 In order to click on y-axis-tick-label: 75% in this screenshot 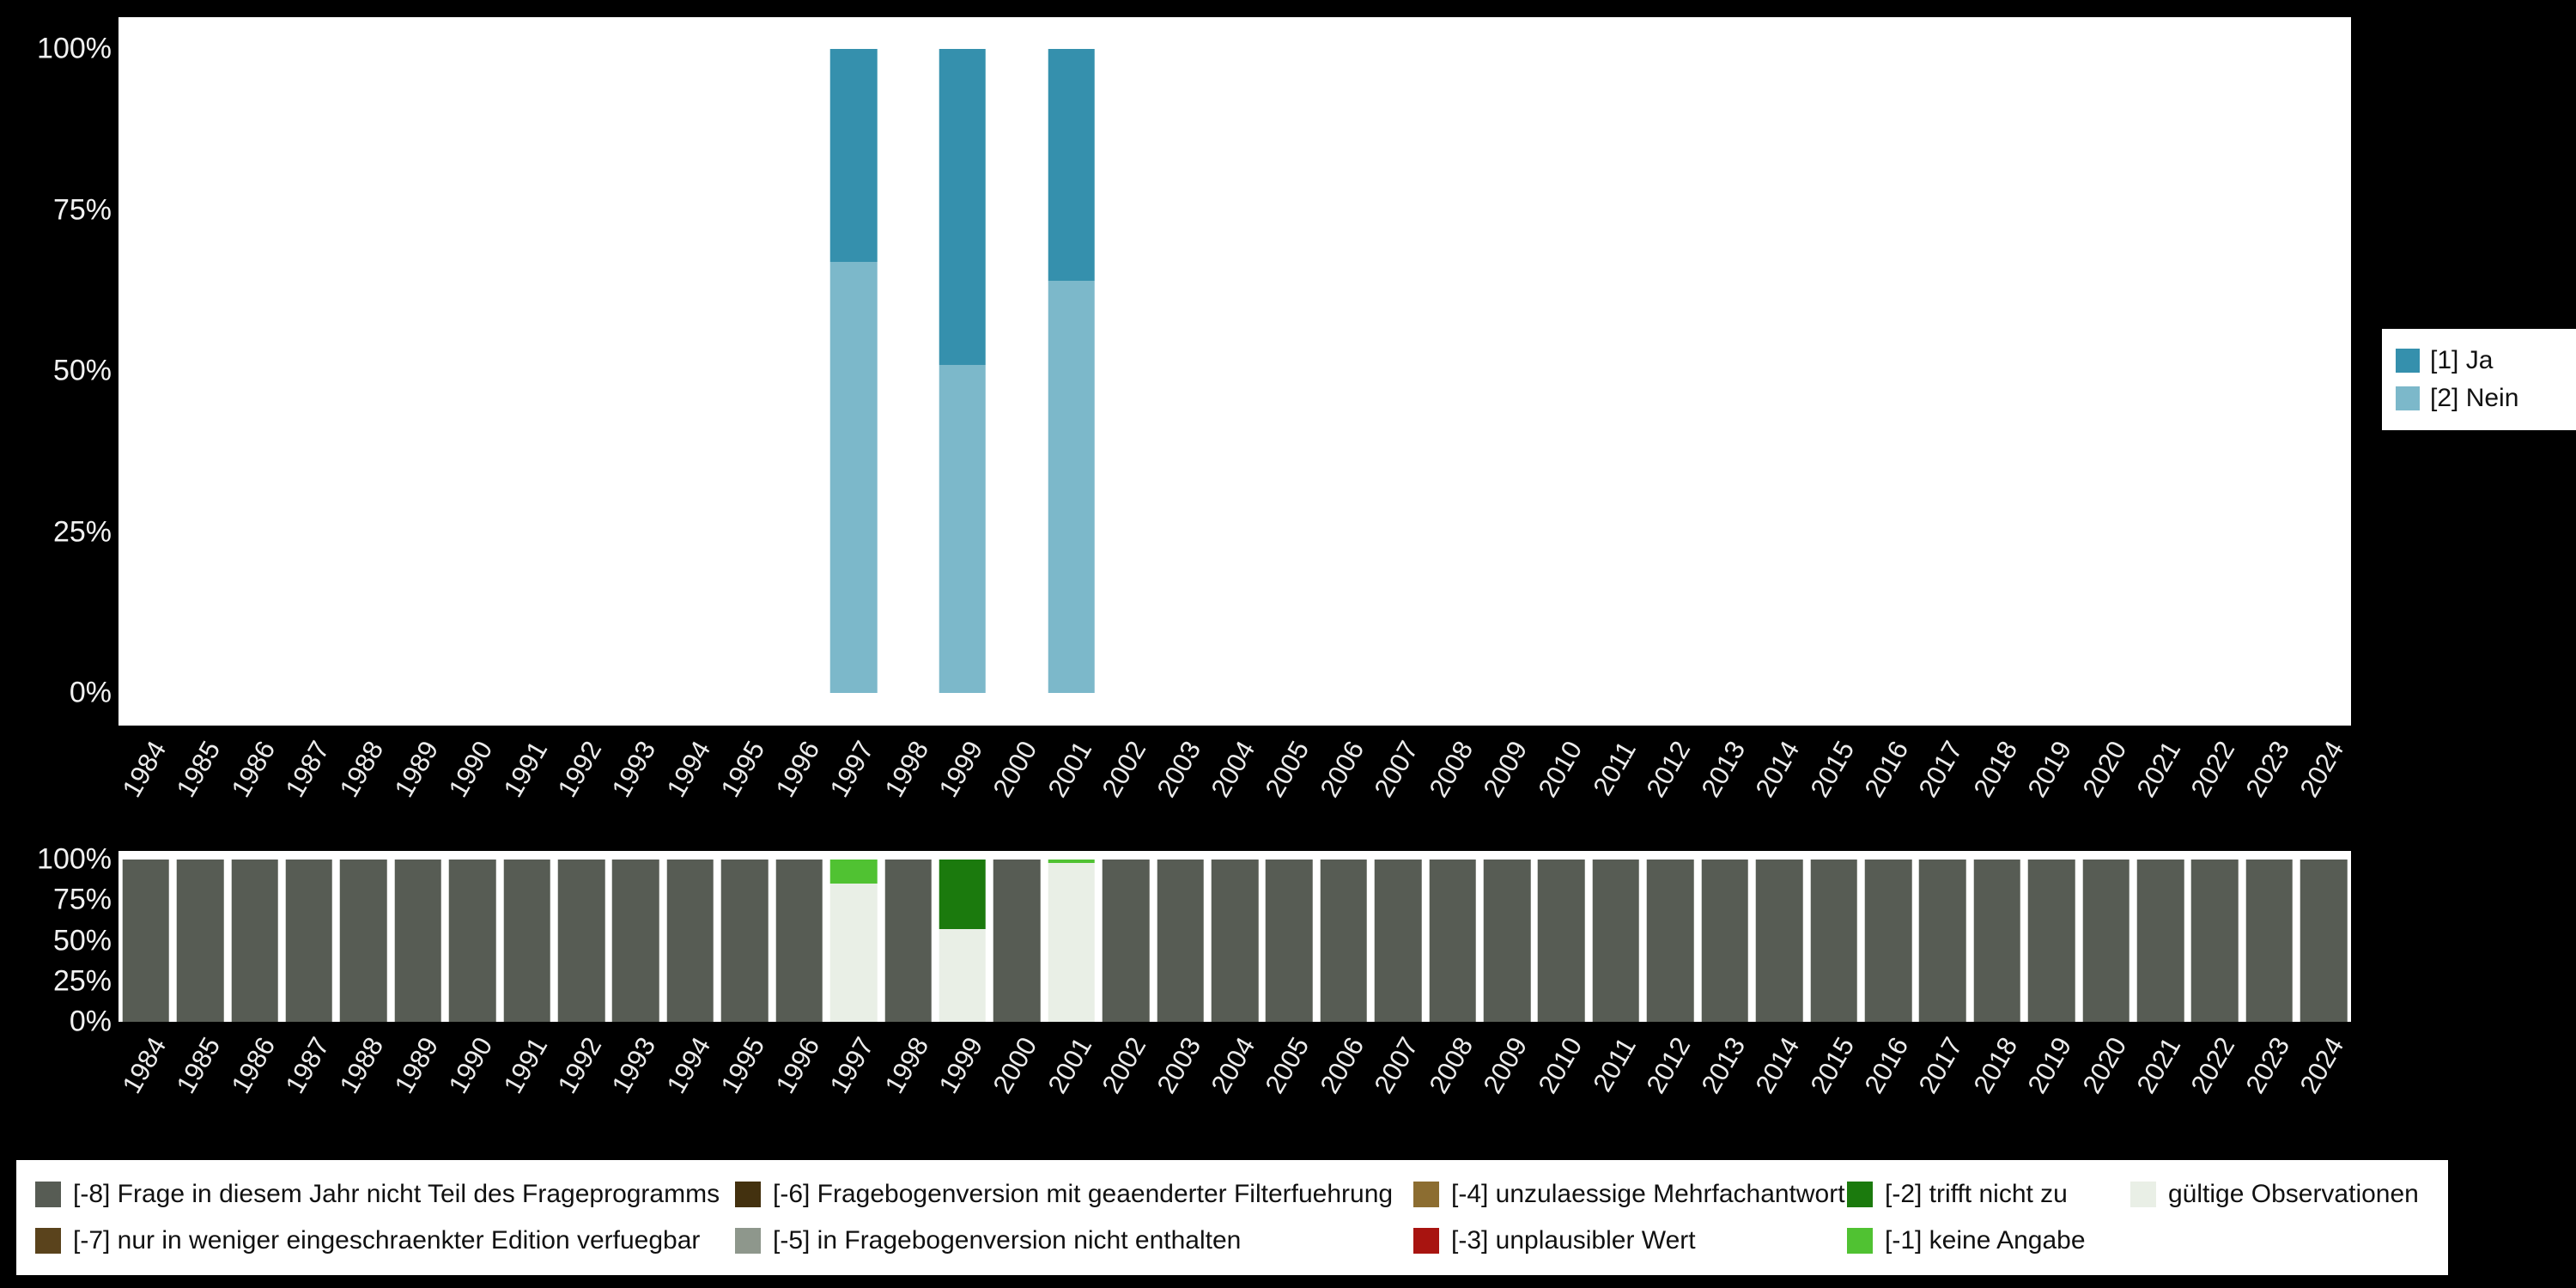, I will do `click(82, 209)`.